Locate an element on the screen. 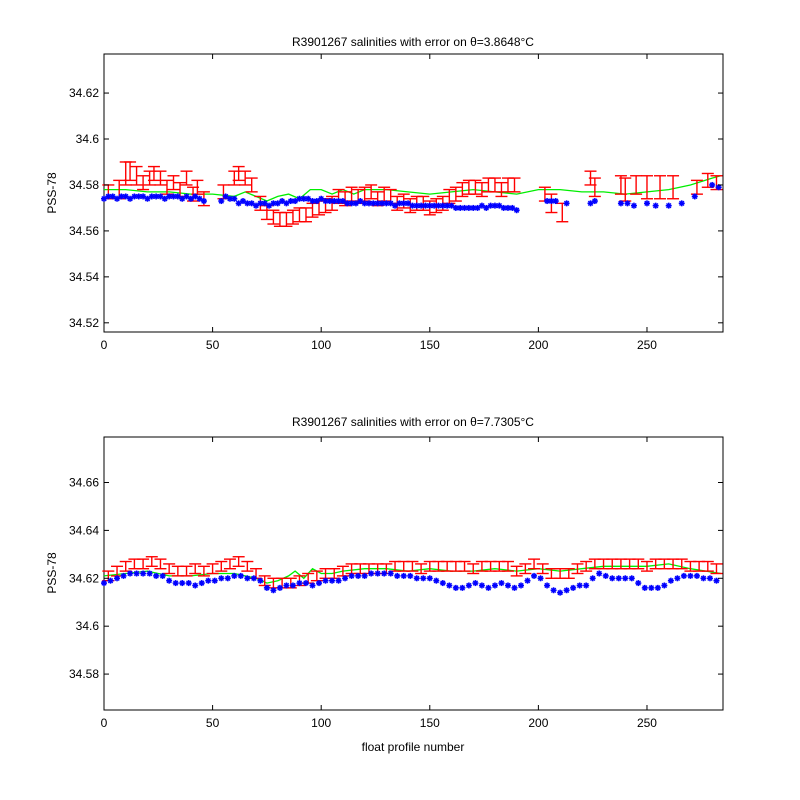  y-tick-label: 34.58 is located at coordinates (84, 185).